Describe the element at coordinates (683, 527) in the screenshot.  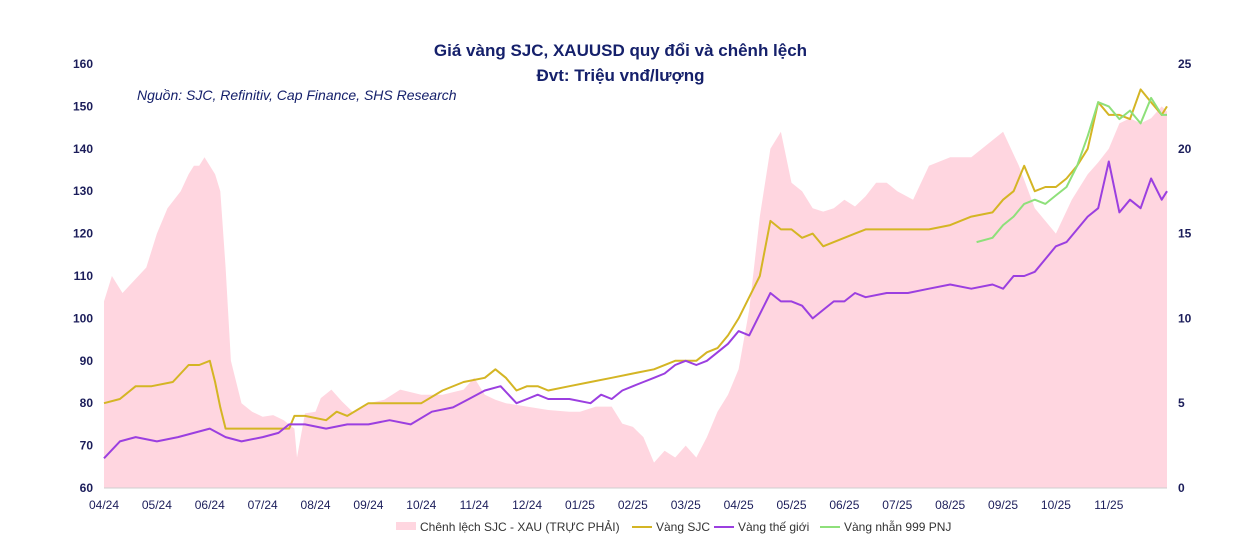
I see `legend-label-sjc: Vàng SJC` at that location.